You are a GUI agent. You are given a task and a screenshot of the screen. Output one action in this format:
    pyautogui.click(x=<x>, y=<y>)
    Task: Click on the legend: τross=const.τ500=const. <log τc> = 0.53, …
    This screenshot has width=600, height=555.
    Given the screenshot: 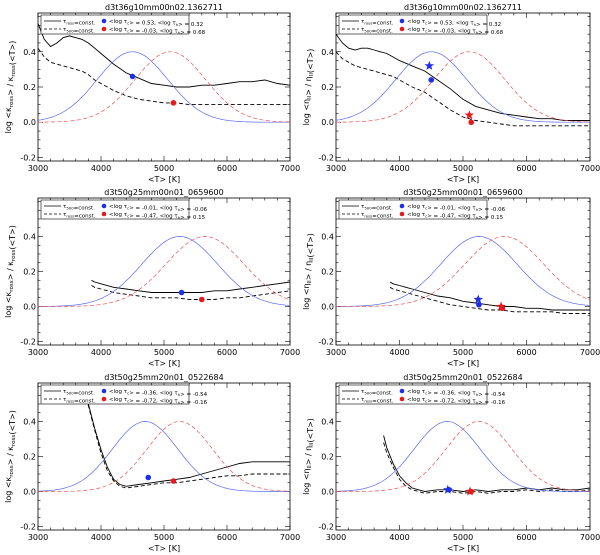 What is the action you would take?
    pyautogui.click(x=421, y=25)
    